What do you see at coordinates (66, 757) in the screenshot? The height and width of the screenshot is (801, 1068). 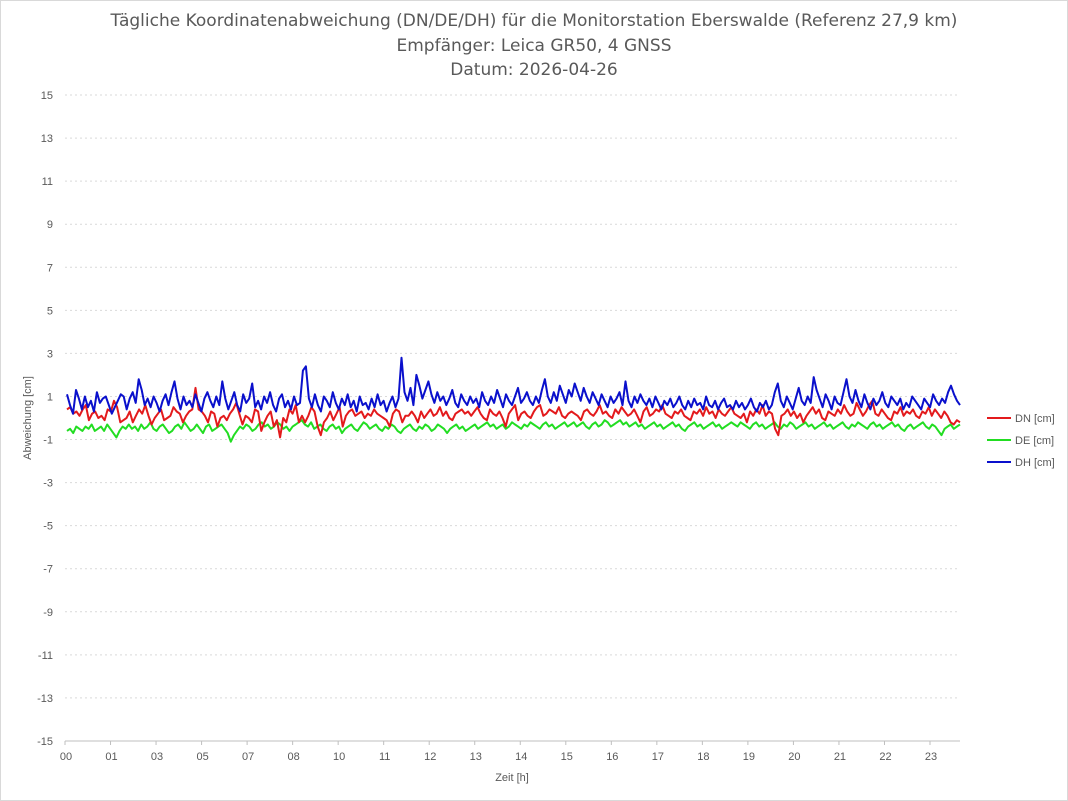 I see `x-tick-label: 00` at bounding box center [66, 757].